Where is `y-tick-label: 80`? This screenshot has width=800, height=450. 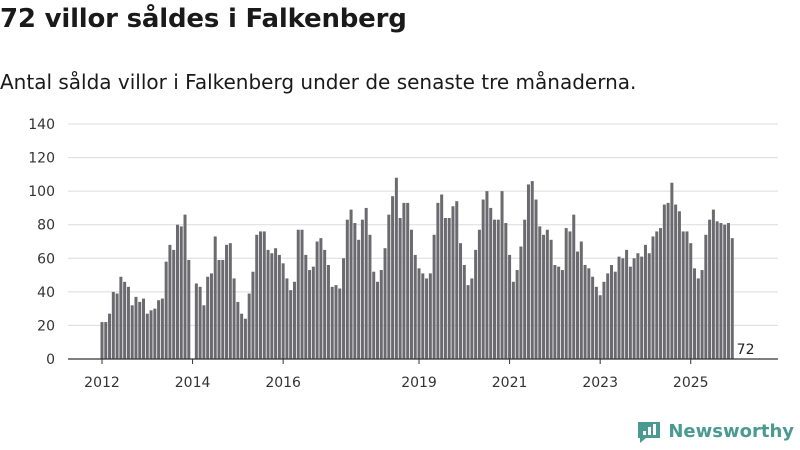 y-tick-label: 80 is located at coordinates (46, 226).